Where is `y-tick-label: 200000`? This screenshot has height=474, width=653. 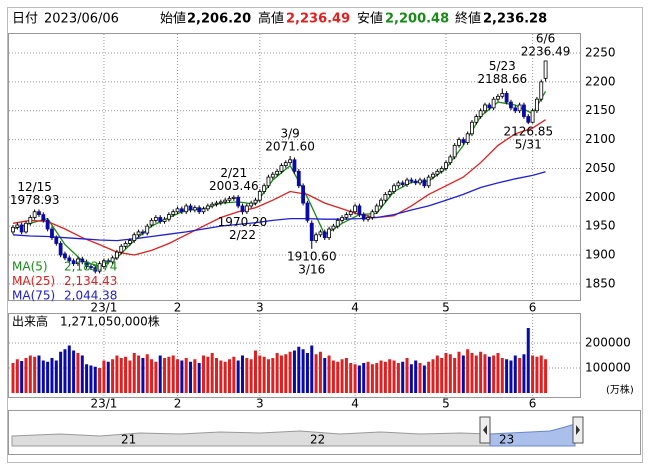
y-tick-label: 200000 is located at coordinates (608, 343).